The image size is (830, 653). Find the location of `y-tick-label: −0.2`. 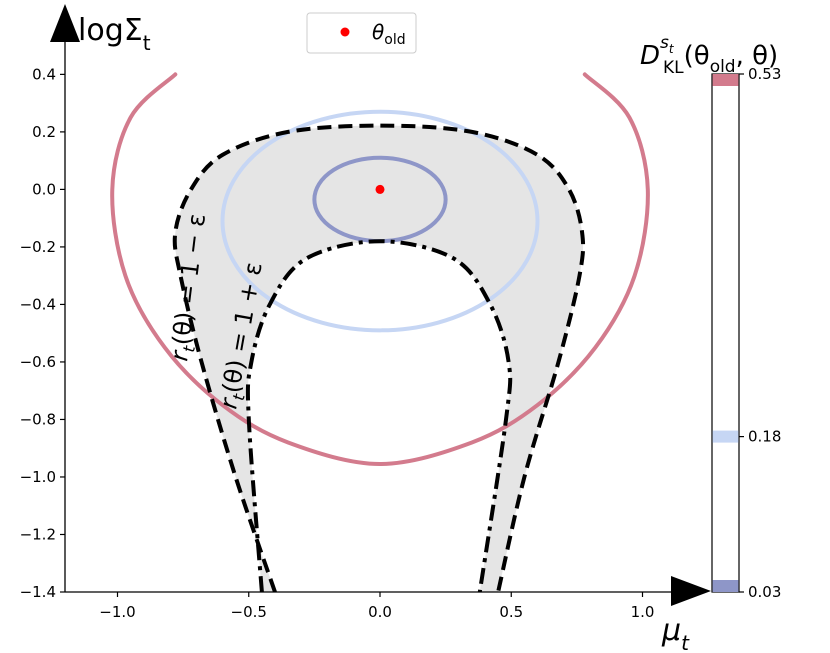

y-tick-label: −0.2 is located at coordinates (38, 247).